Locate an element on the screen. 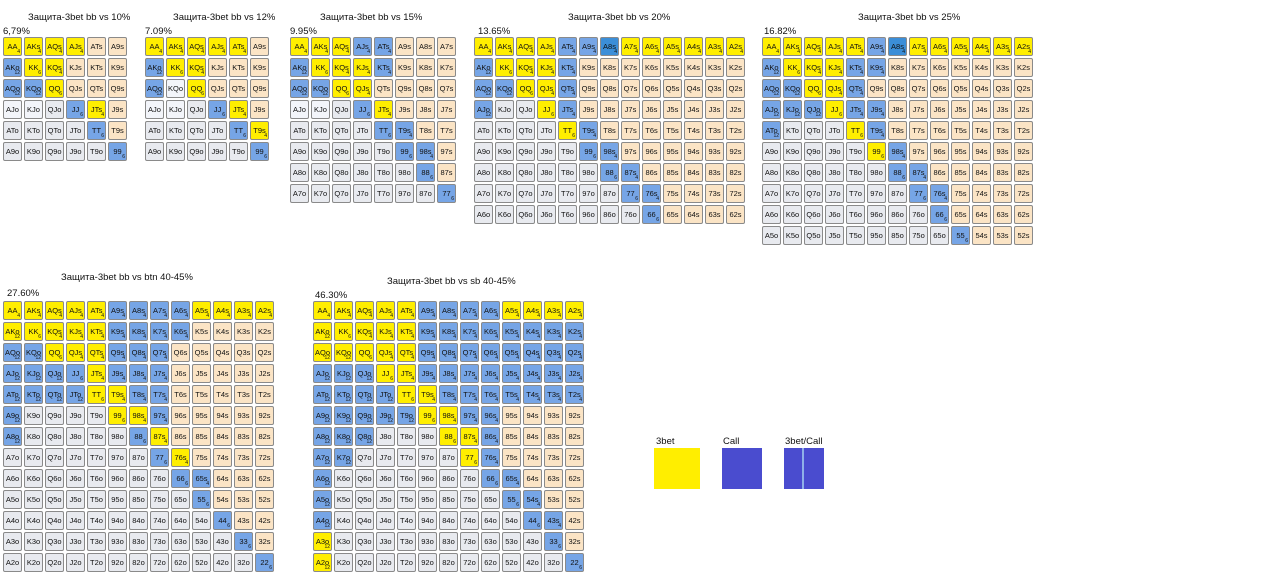 The image size is (1280, 588). hand-label: J4o is located at coordinates (385, 520).